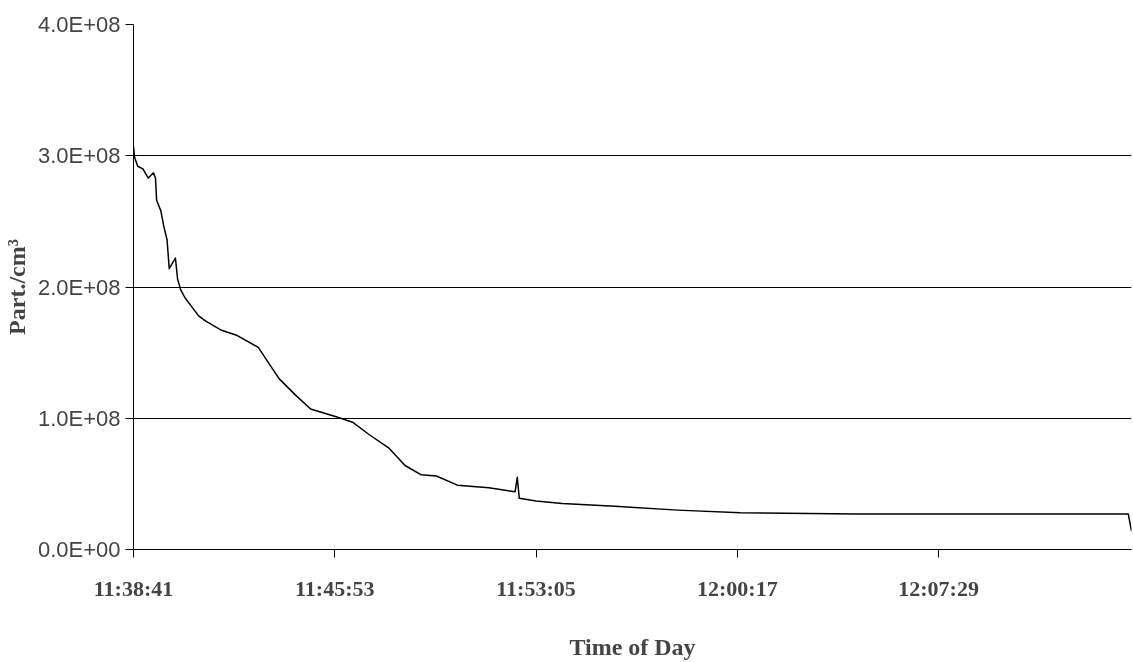  I want to click on x-axis-title: Time of Day, so click(632, 646).